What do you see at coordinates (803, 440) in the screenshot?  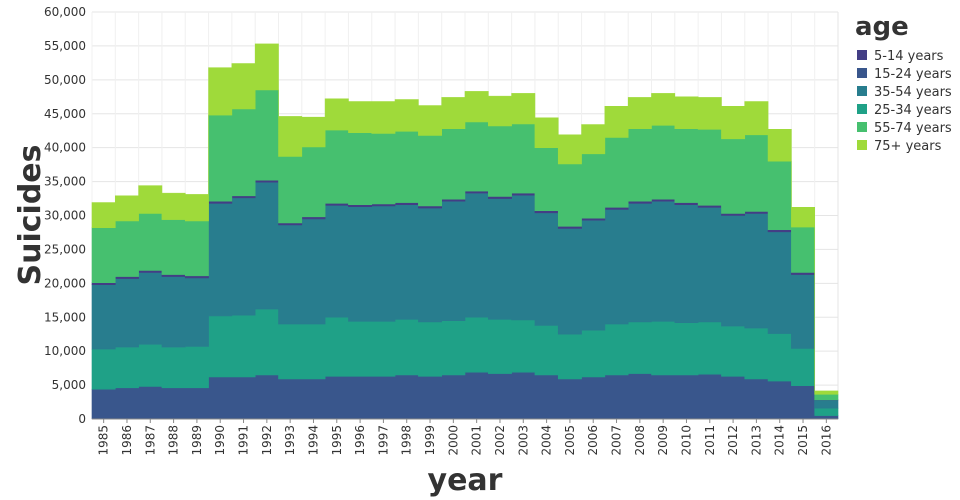 I see `x-tick-label: 2015` at bounding box center [803, 440].